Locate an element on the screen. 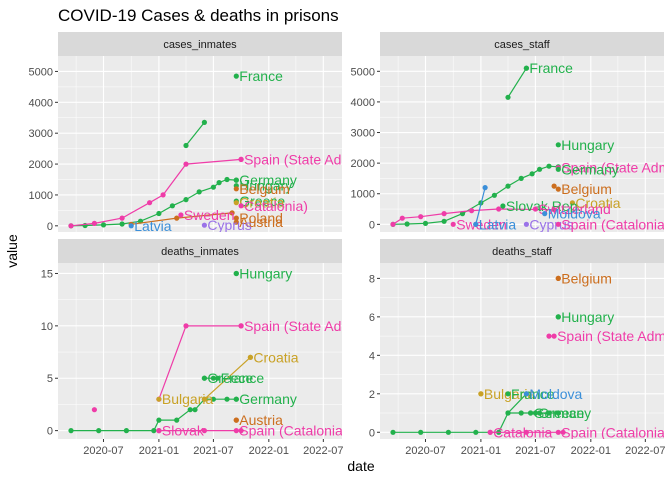 Image resolution: width=672 pixels, height=485 pixels. y-tick-label: 6 is located at coordinates (372, 318).